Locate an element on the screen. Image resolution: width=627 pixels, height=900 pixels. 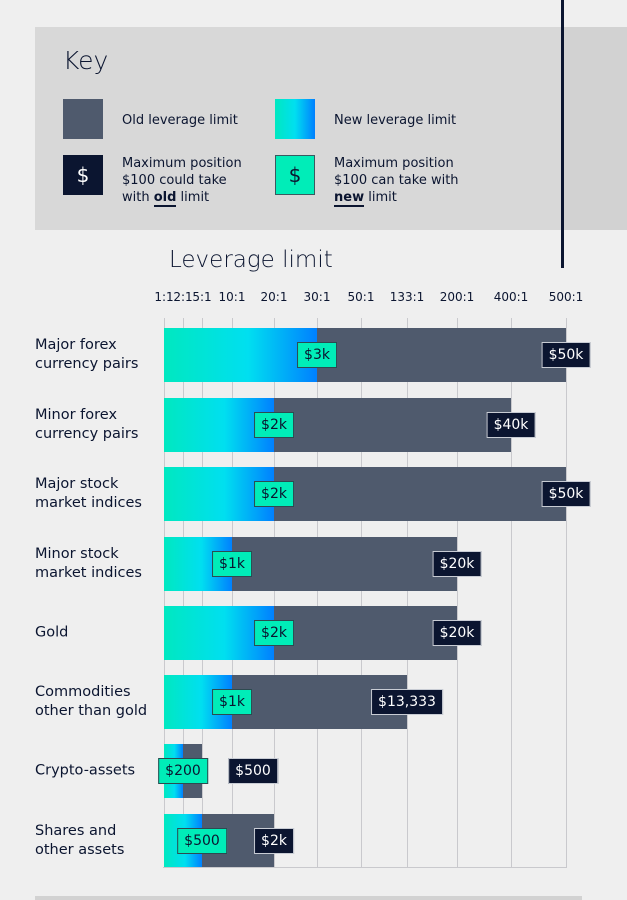
chart-title: Leverage limit is located at coordinates (251, 260).